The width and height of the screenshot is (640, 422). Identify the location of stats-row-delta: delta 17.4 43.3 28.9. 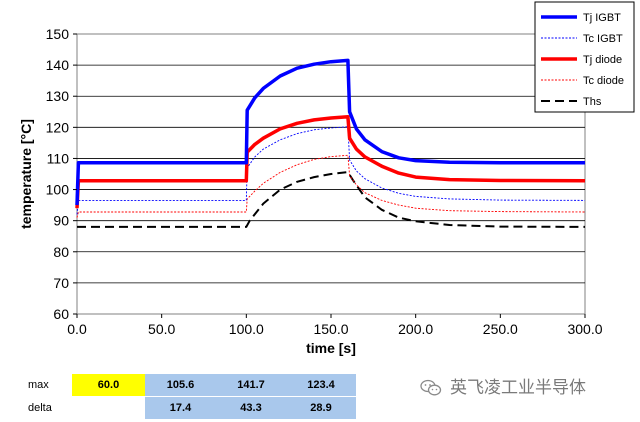
(180, 408).